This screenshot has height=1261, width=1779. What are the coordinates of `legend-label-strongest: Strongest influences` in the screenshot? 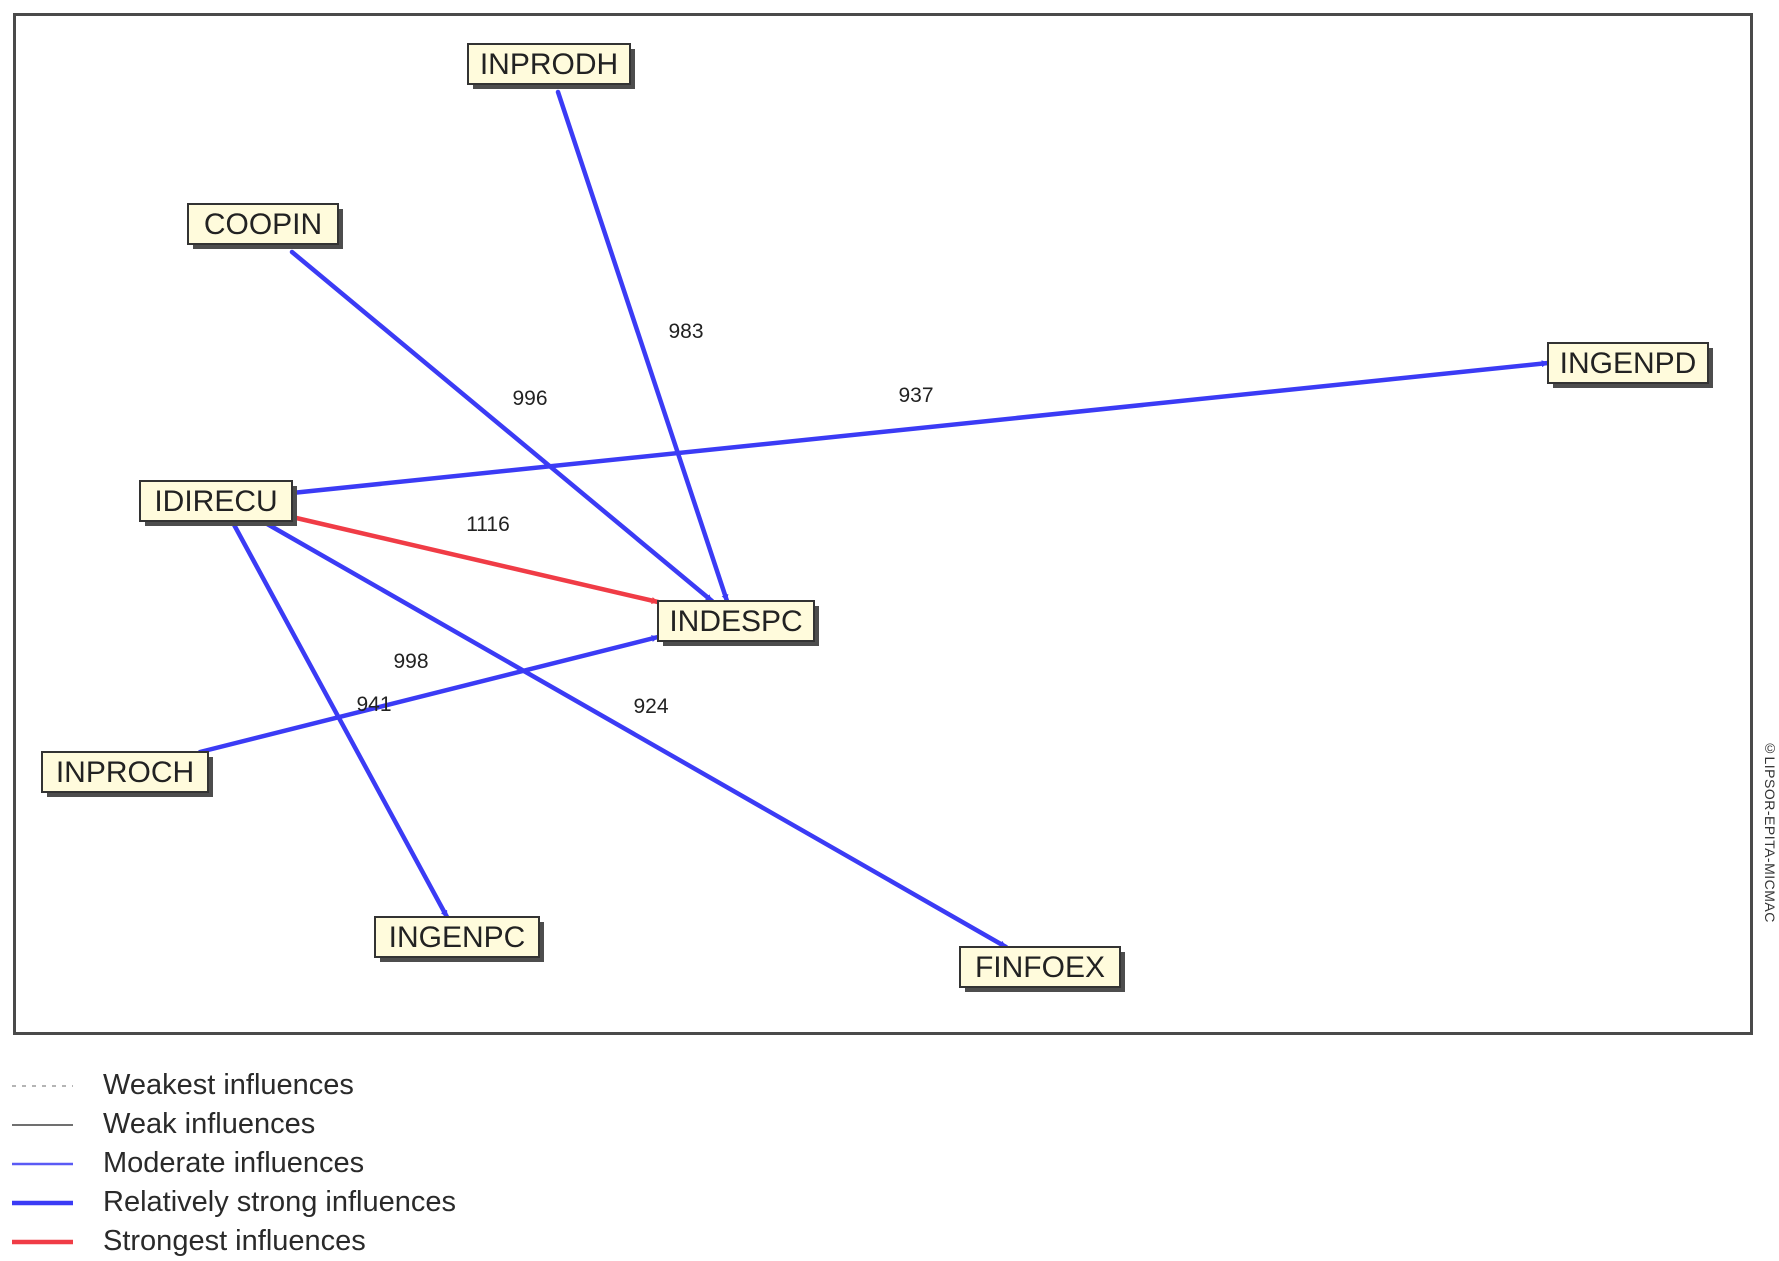 It's located at (234, 1241).